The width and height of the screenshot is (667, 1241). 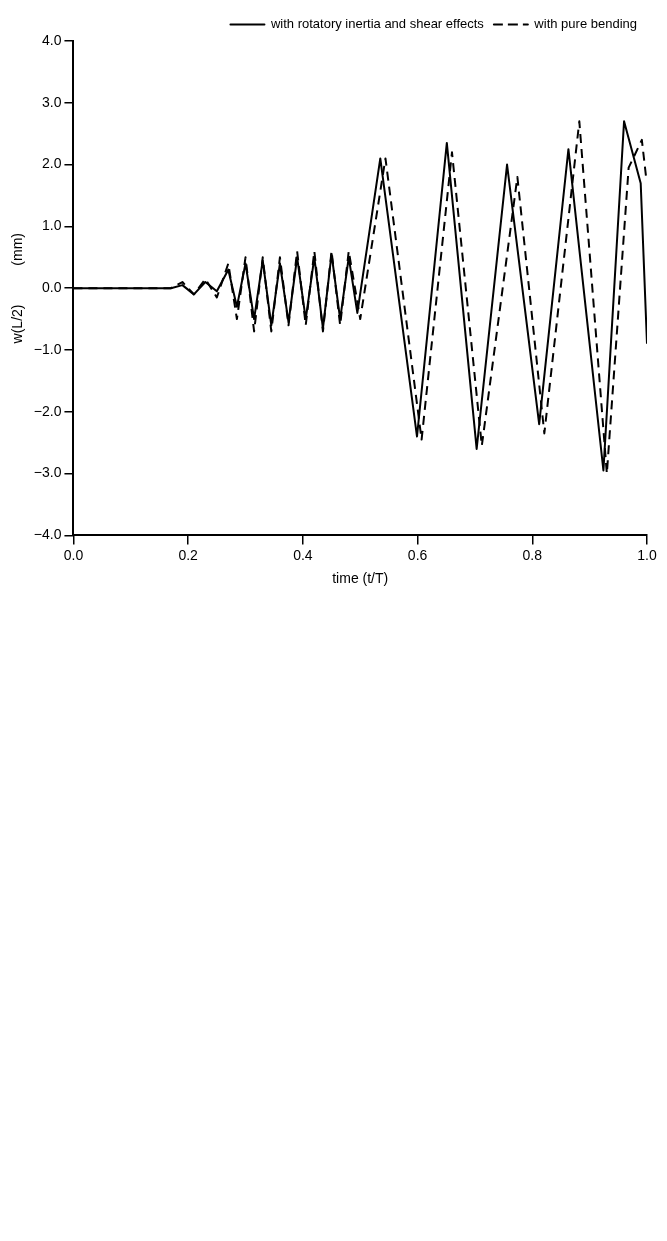 What do you see at coordinates (47, 534) in the screenshot?
I see `y-tick-label: −4.0` at bounding box center [47, 534].